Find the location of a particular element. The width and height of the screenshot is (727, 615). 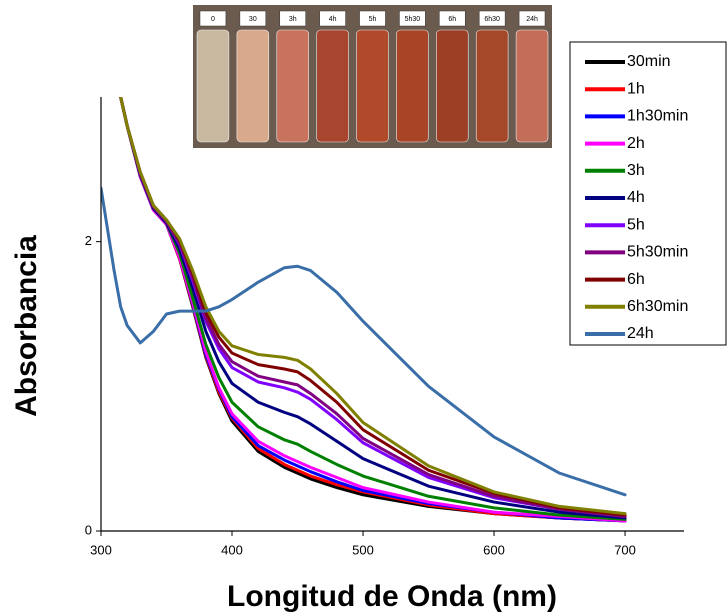

inset-label: 24h is located at coordinates (532, 19).